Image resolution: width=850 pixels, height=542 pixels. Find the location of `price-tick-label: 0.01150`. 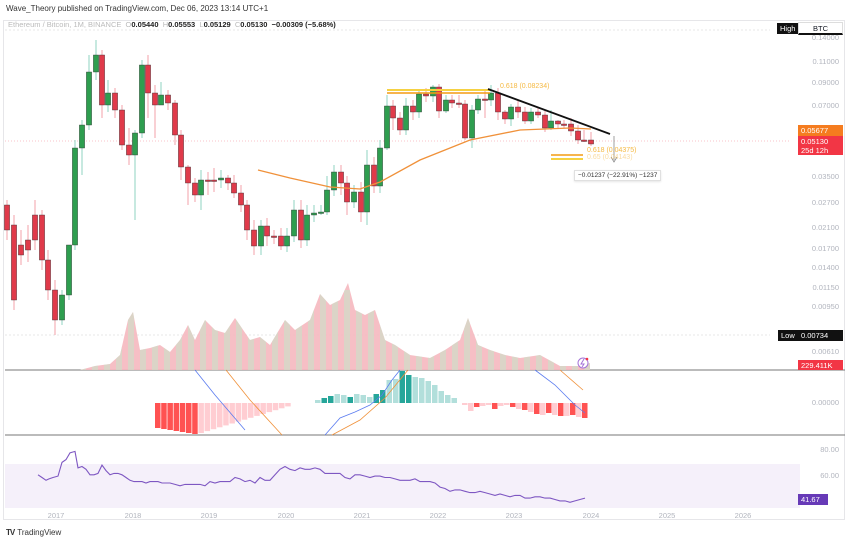

price-tick-label: 0.01150 is located at coordinates (825, 287).